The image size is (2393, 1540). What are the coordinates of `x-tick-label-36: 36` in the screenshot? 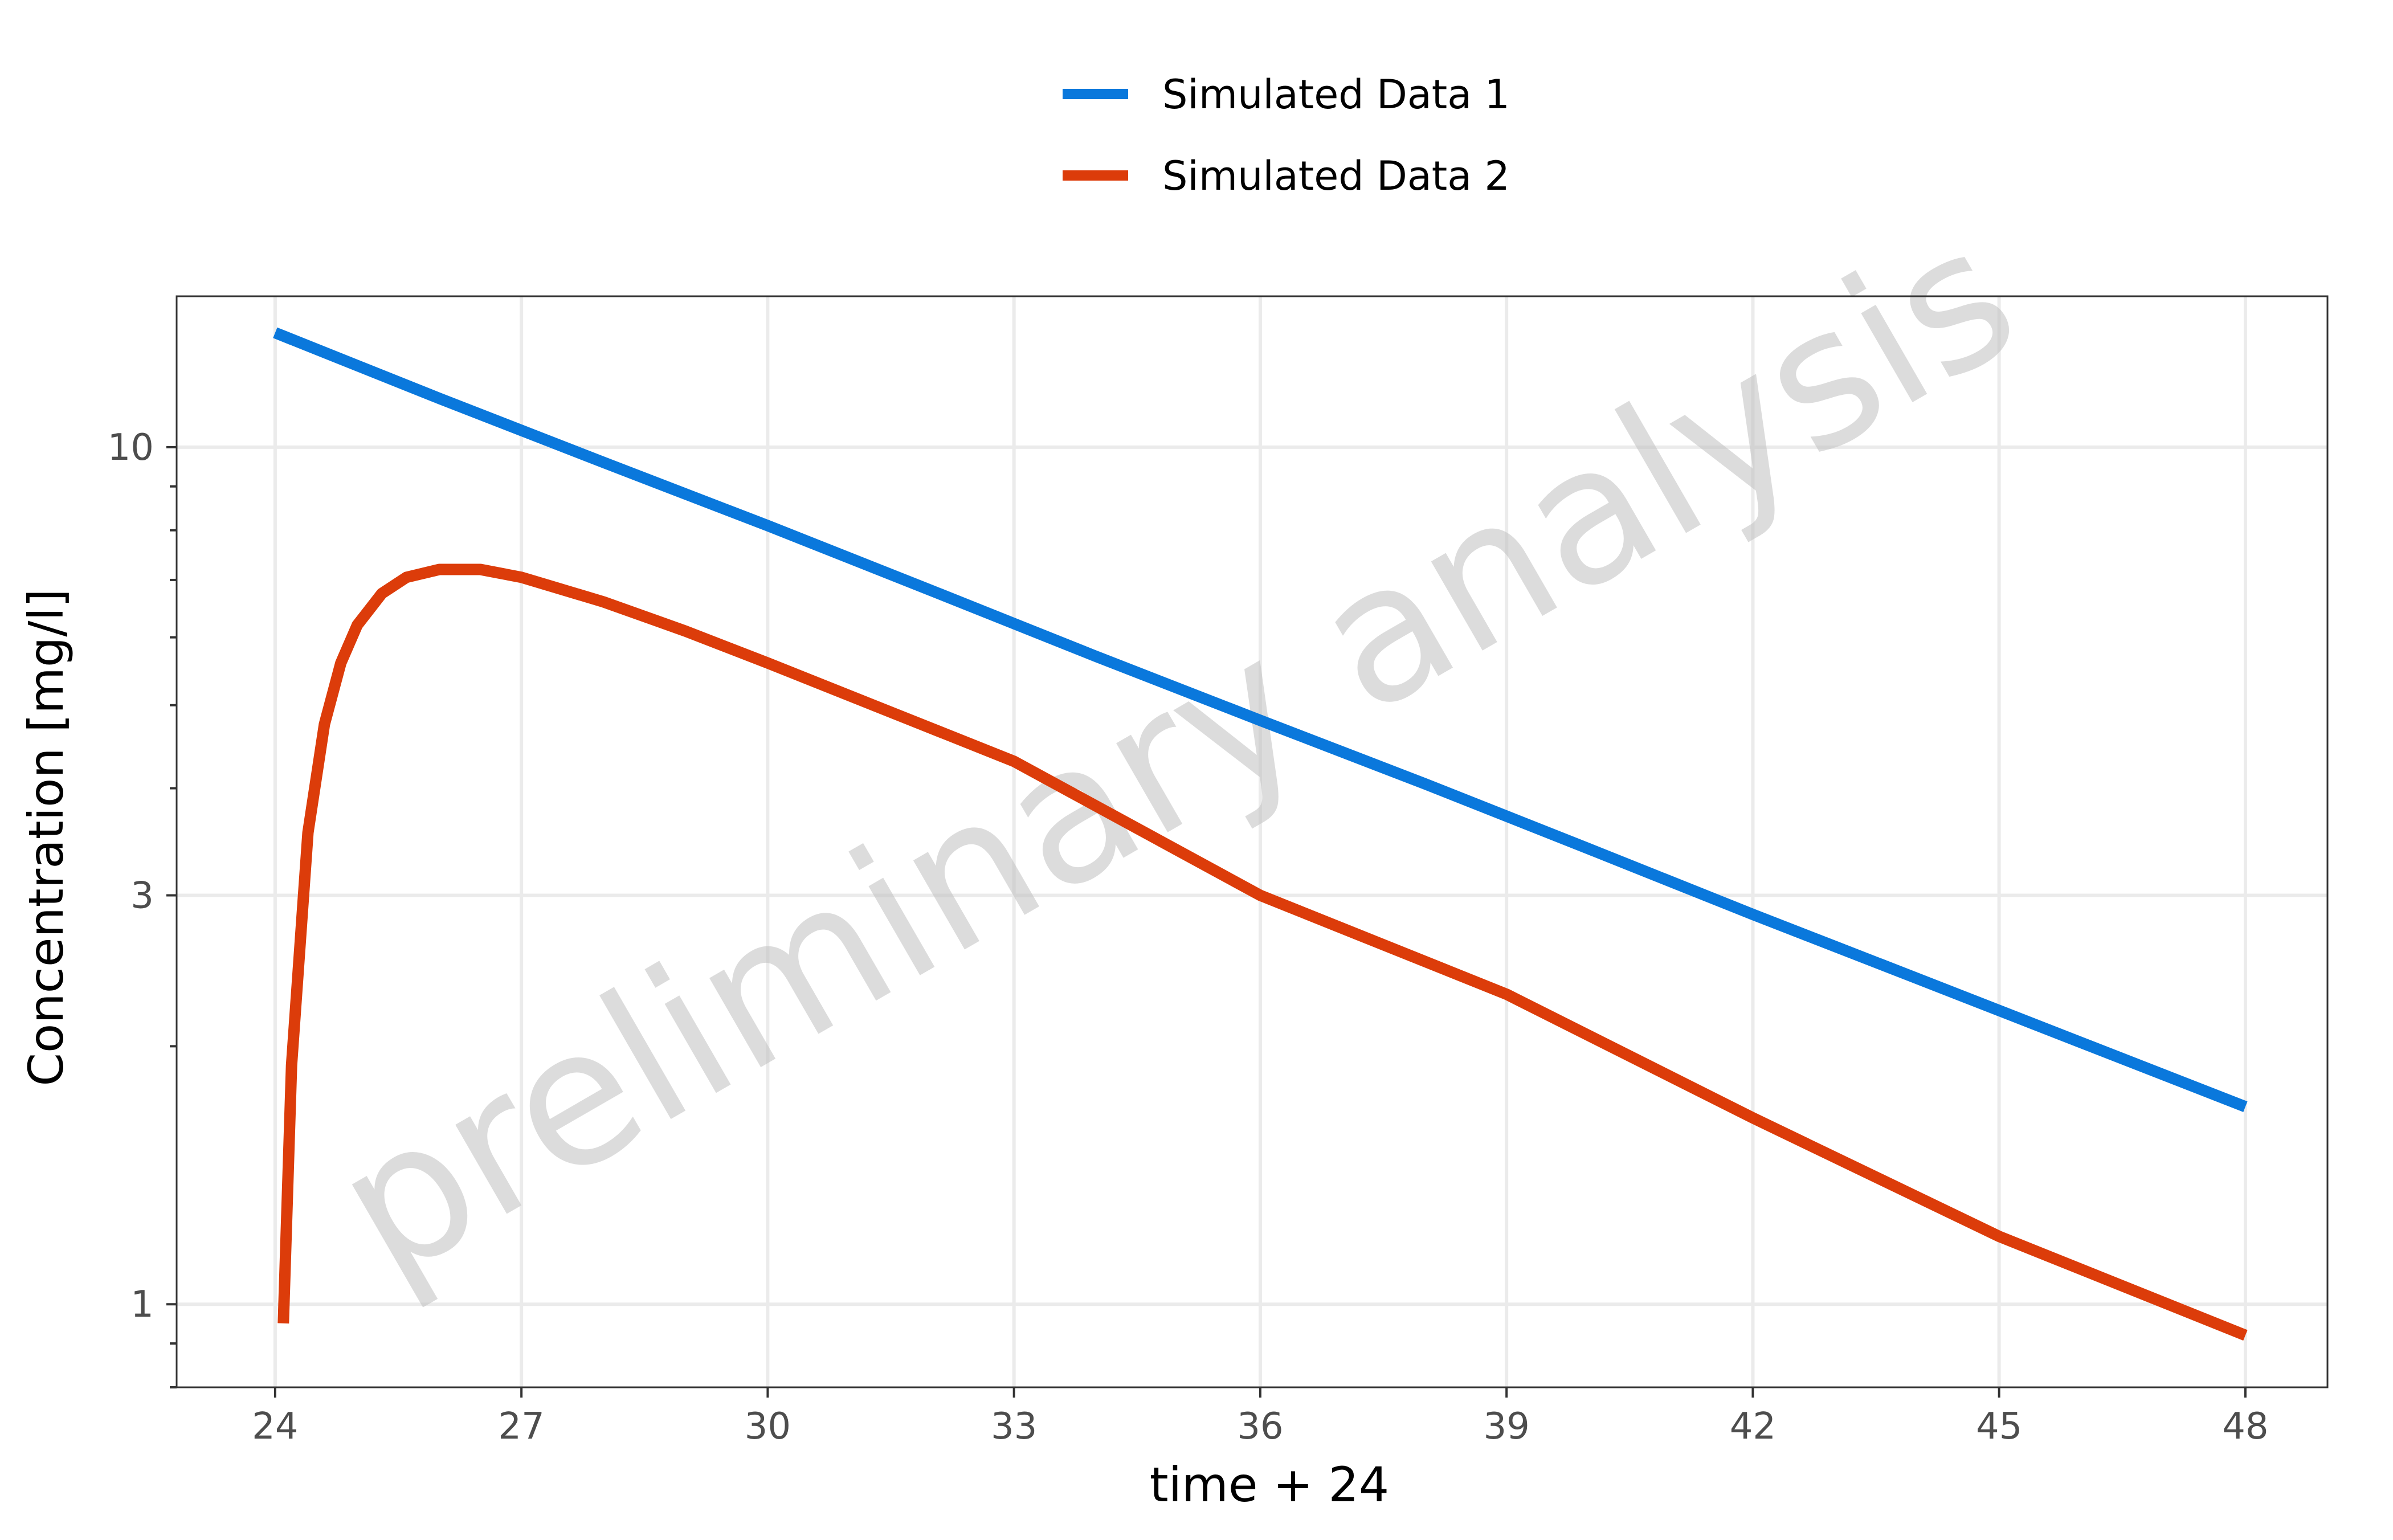 It's located at (1260, 1427).